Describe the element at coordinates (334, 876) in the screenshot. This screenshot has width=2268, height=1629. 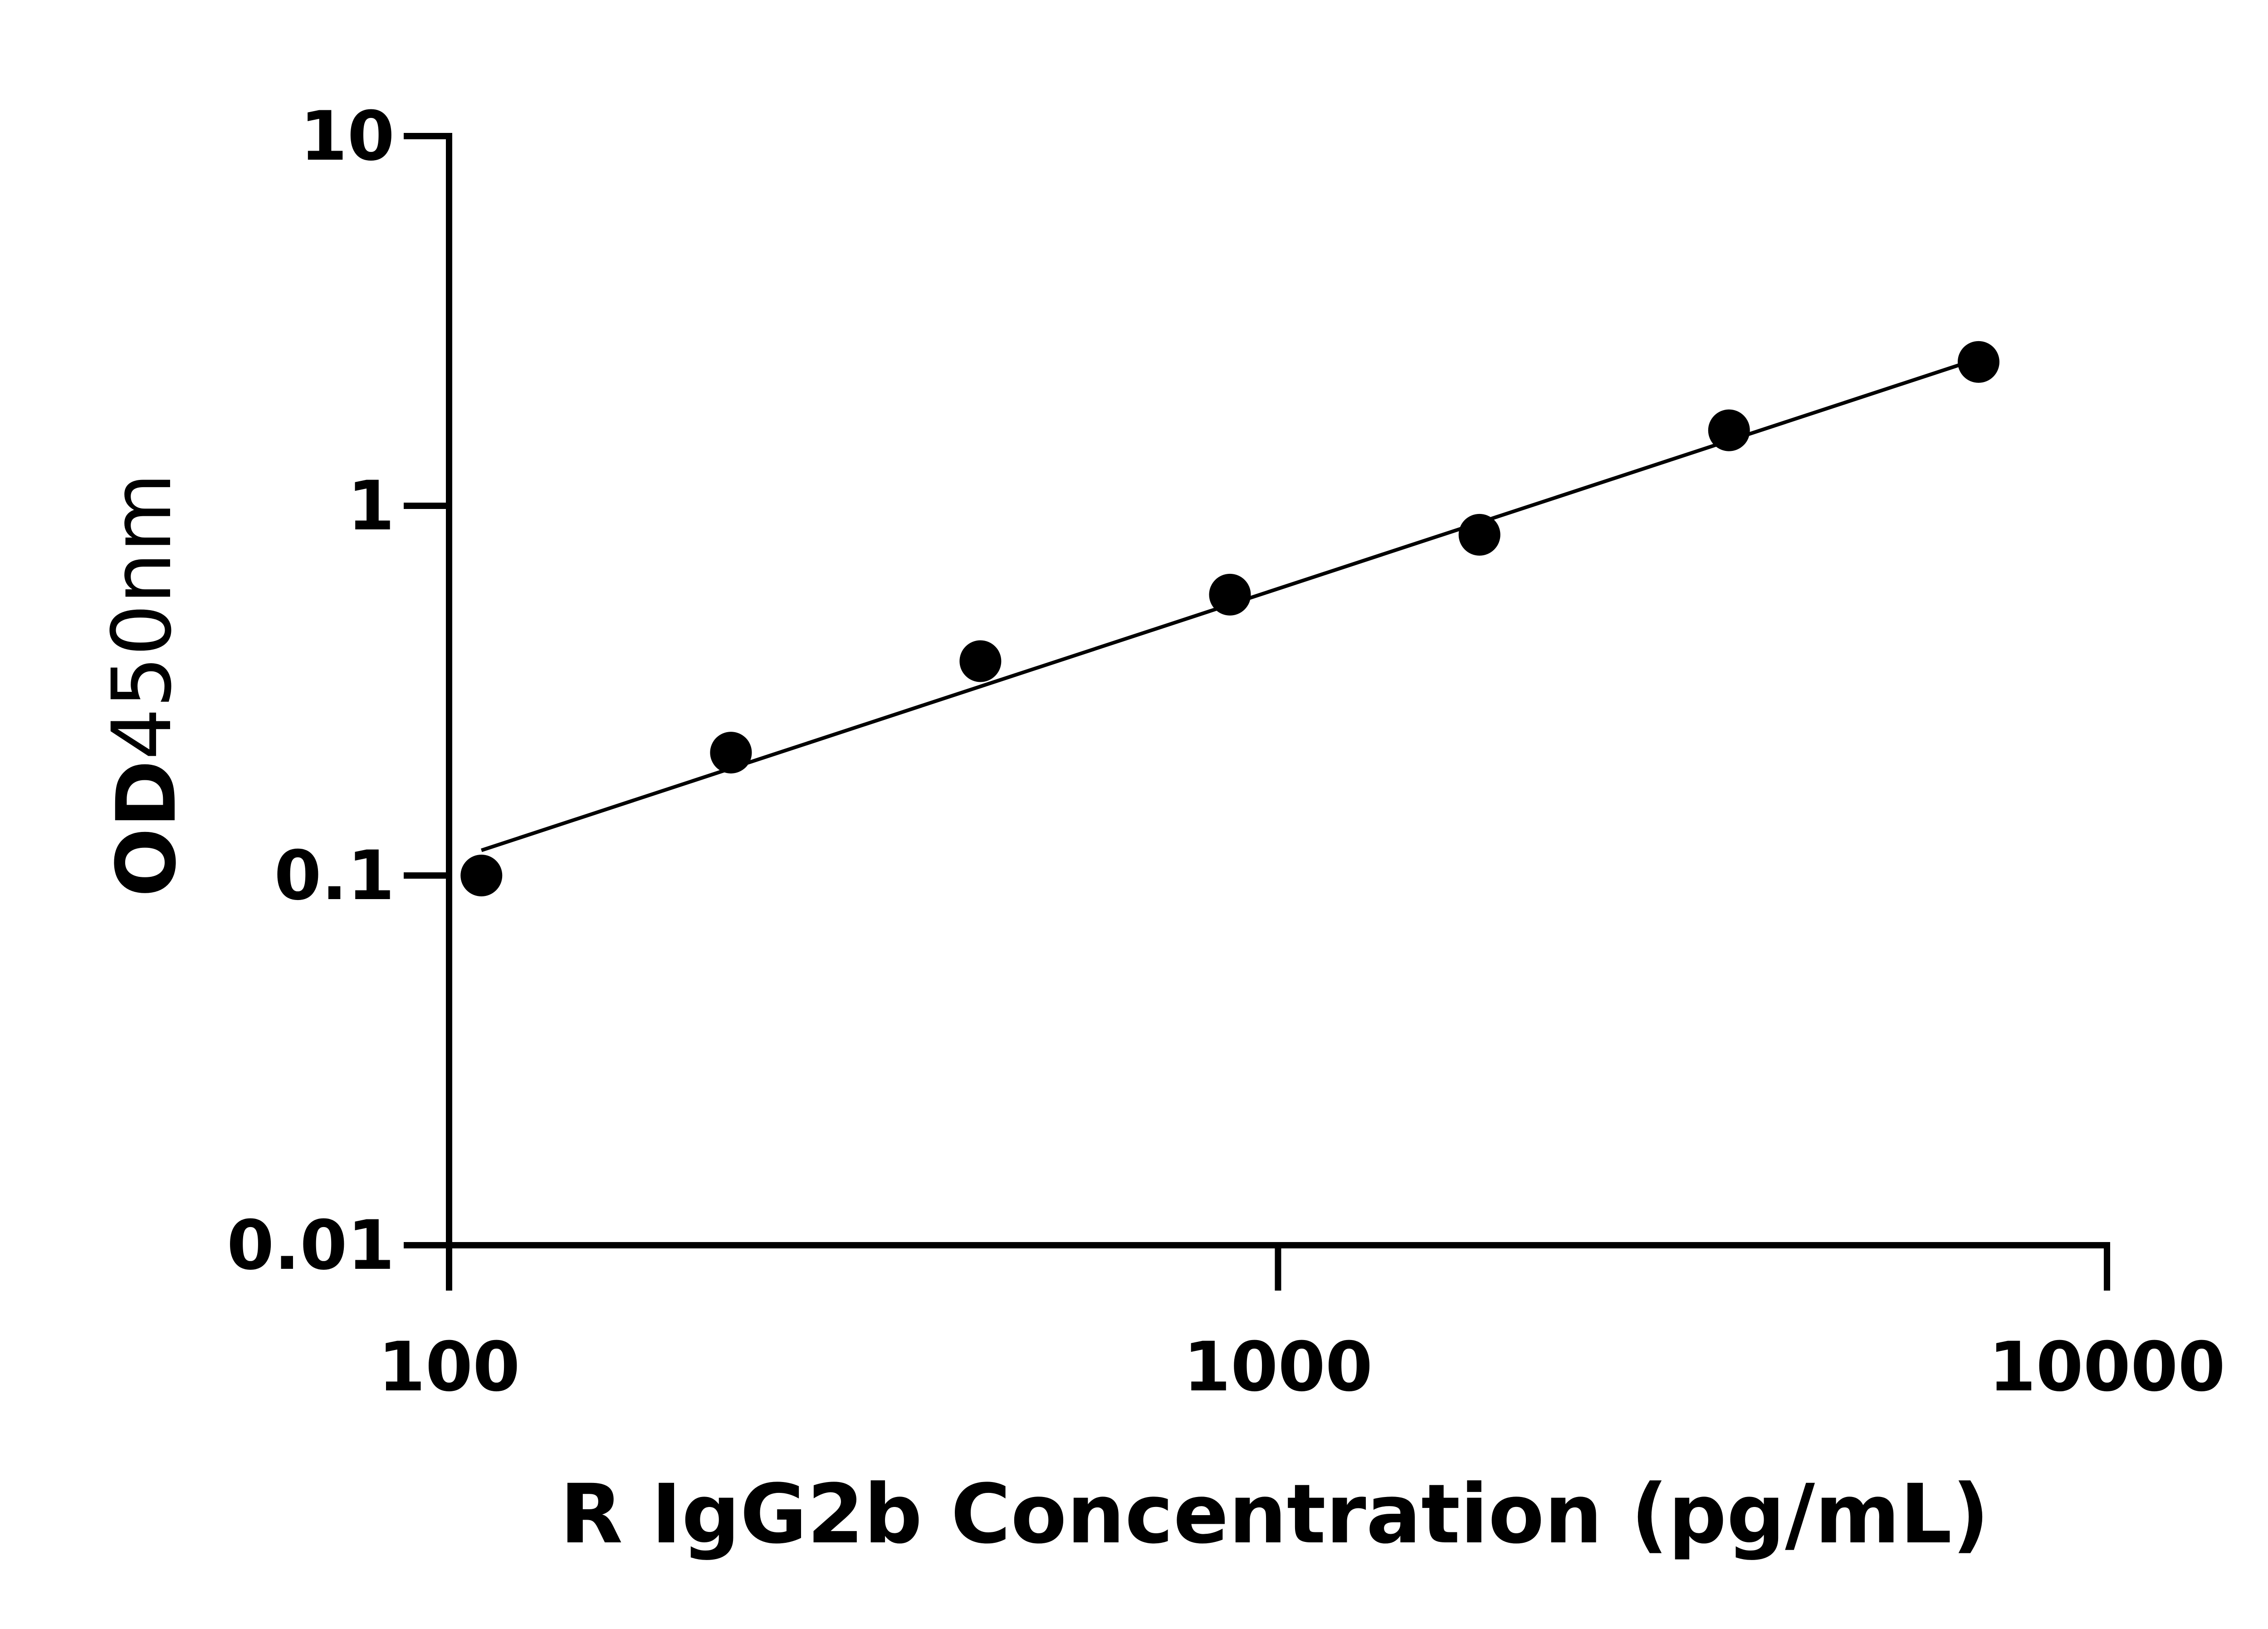
I see `y-tick-label: 0.1` at that location.